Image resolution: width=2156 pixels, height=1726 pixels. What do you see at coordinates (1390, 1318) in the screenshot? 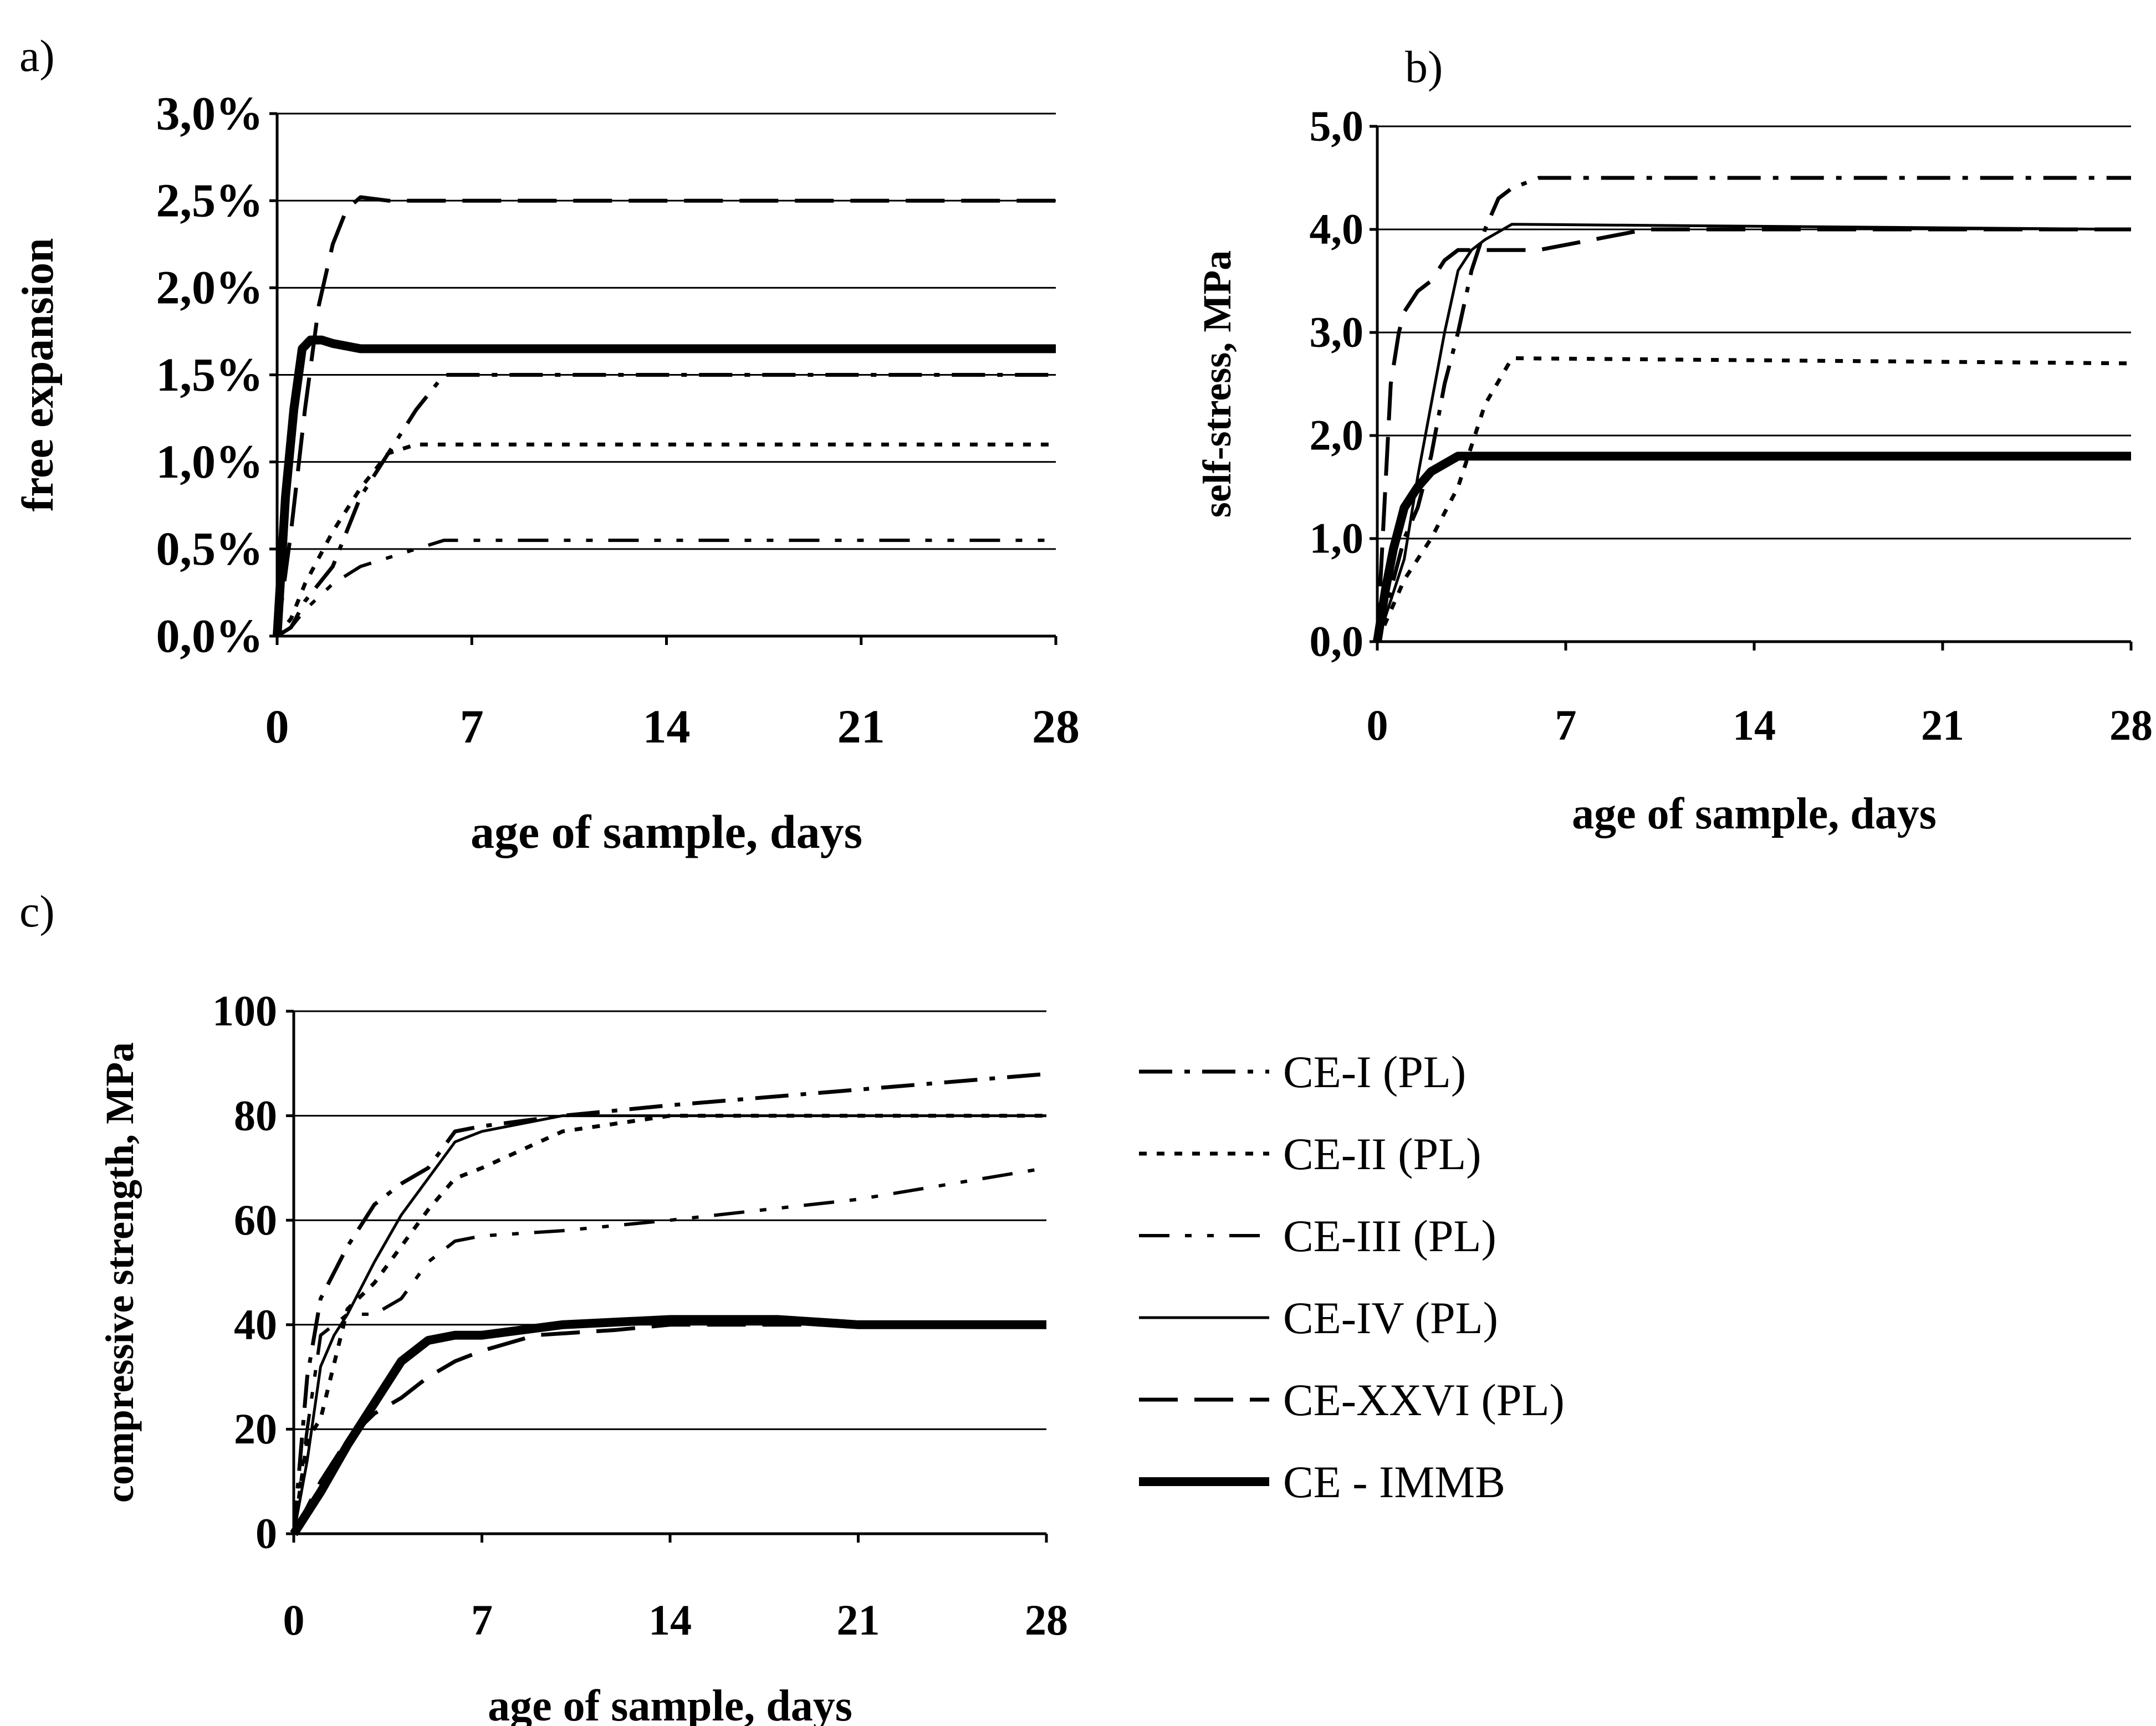
I see `legend-label-ce-iv-pl: CE-IV (PL)` at bounding box center [1390, 1318].